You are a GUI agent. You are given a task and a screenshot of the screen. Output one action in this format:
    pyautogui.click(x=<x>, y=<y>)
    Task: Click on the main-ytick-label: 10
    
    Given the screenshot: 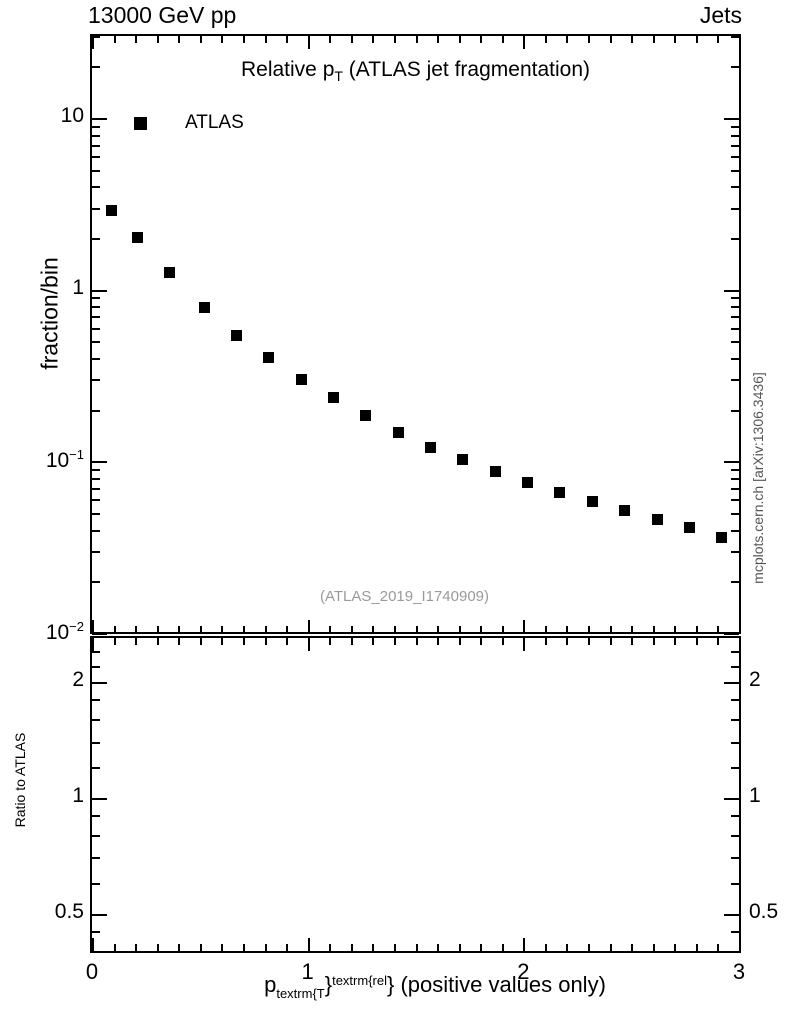 What is the action you would take?
    pyautogui.click(x=72, y=115)
    